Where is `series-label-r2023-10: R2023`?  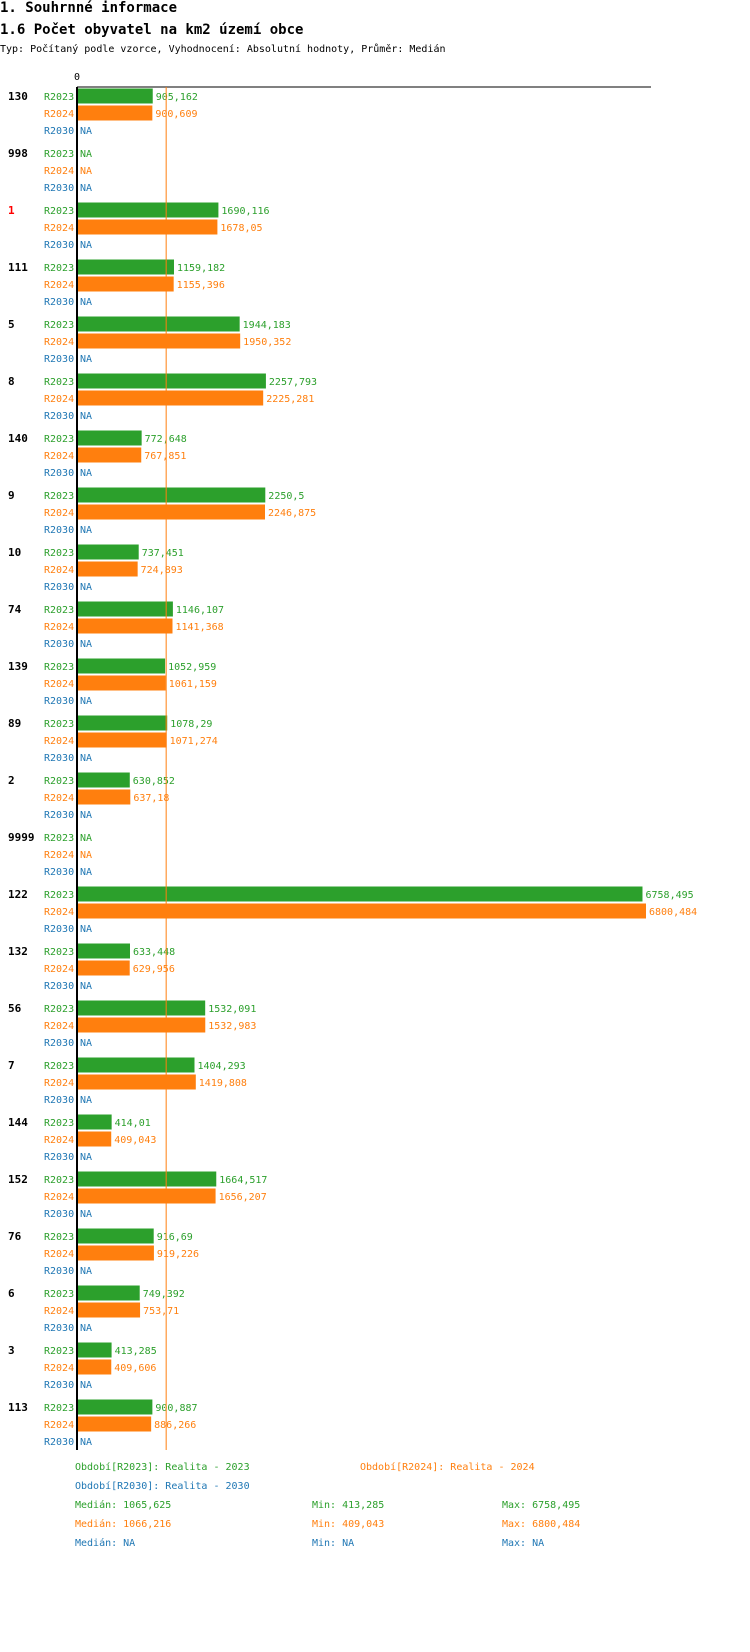 series-label-r2023-10: R2023 is located at coordinates (59, 553).